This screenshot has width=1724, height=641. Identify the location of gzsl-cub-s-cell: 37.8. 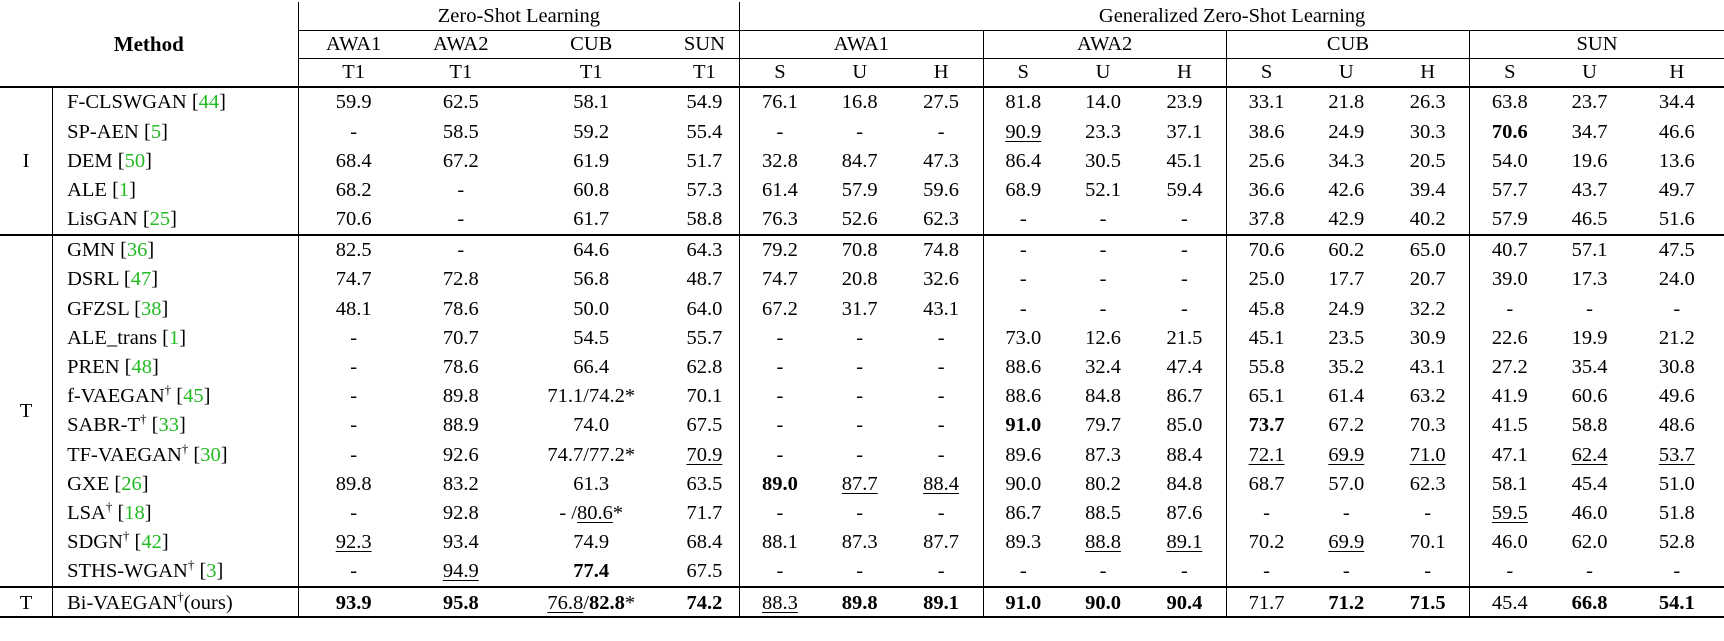
(1266, 219).